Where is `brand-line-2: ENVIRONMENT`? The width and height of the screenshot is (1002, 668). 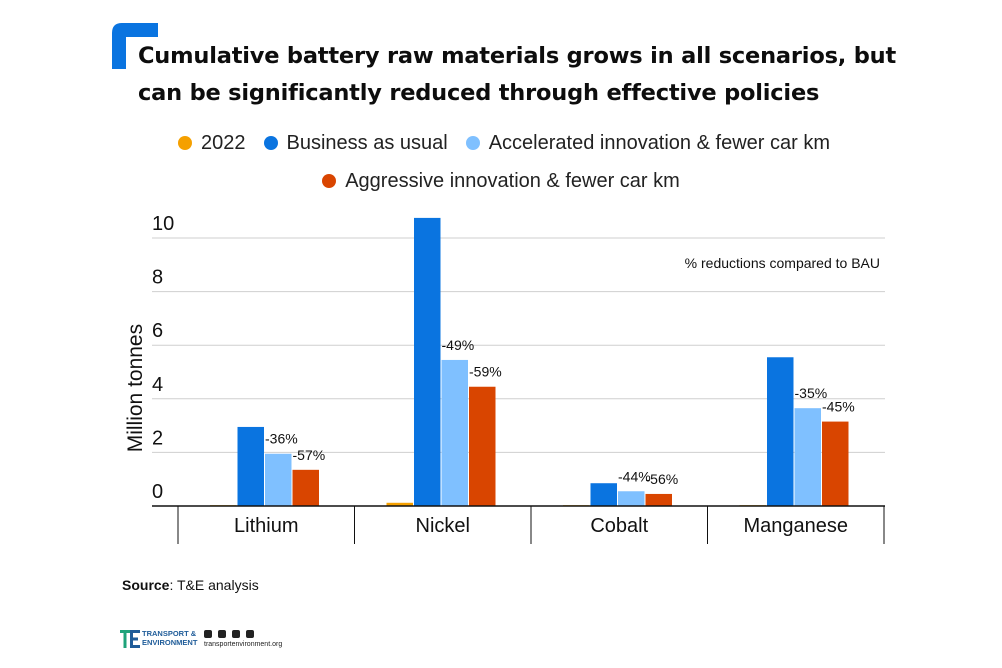
brand-line-2: ENVIRONMENT is located at coordinates (170, 642).